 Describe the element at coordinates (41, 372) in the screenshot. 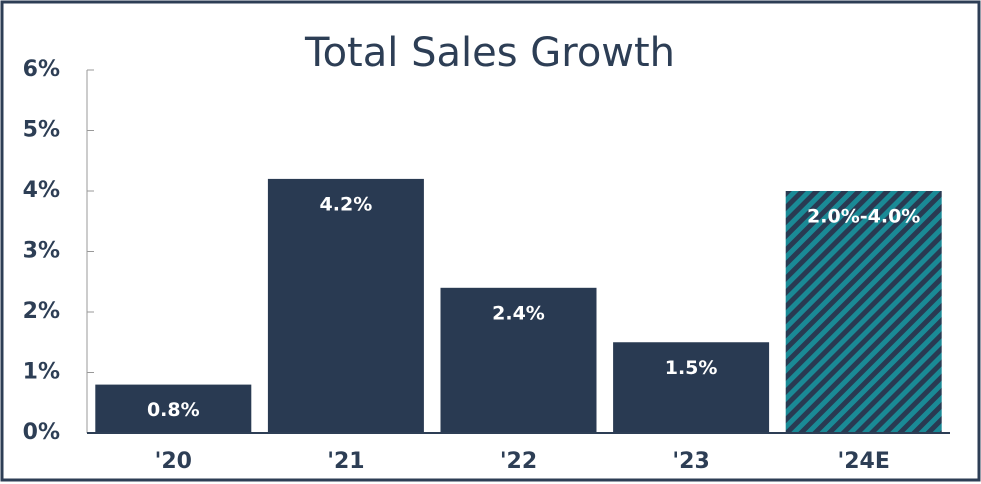

I see `y-tick-label: 1%` at that location.